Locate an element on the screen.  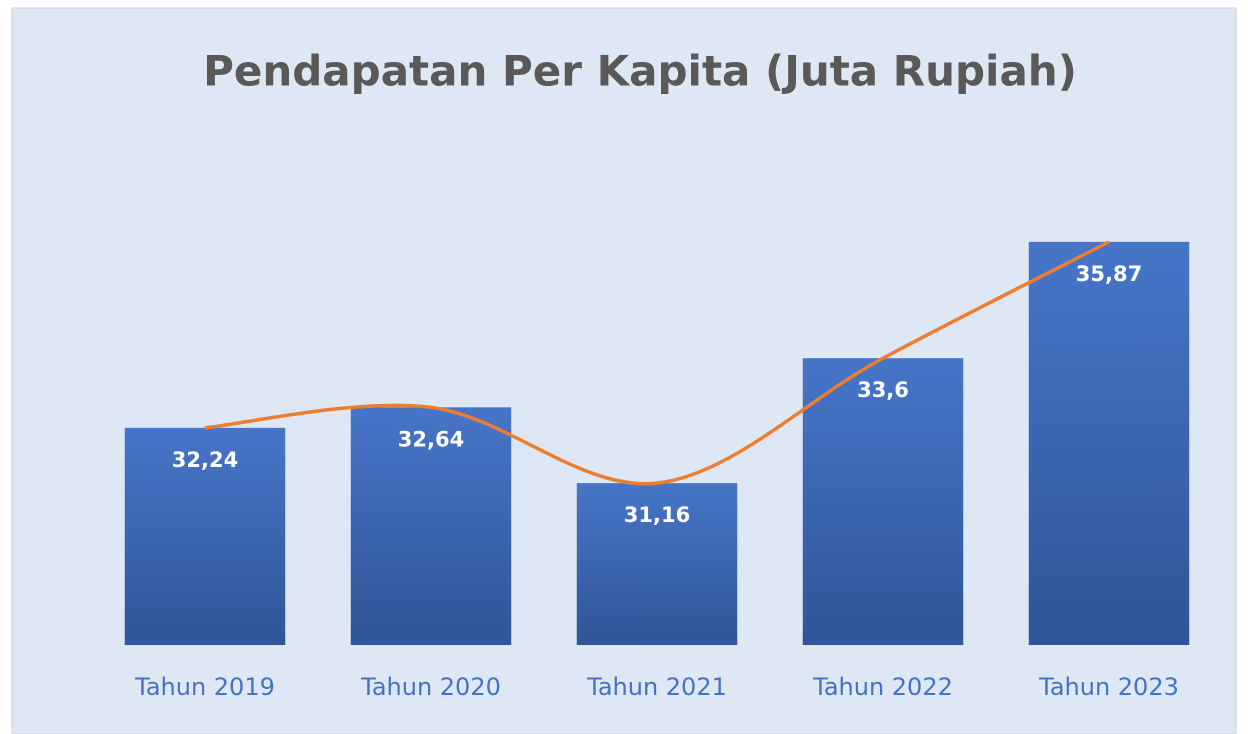
data-label: 33,6 is located at coordinates (883, 390).